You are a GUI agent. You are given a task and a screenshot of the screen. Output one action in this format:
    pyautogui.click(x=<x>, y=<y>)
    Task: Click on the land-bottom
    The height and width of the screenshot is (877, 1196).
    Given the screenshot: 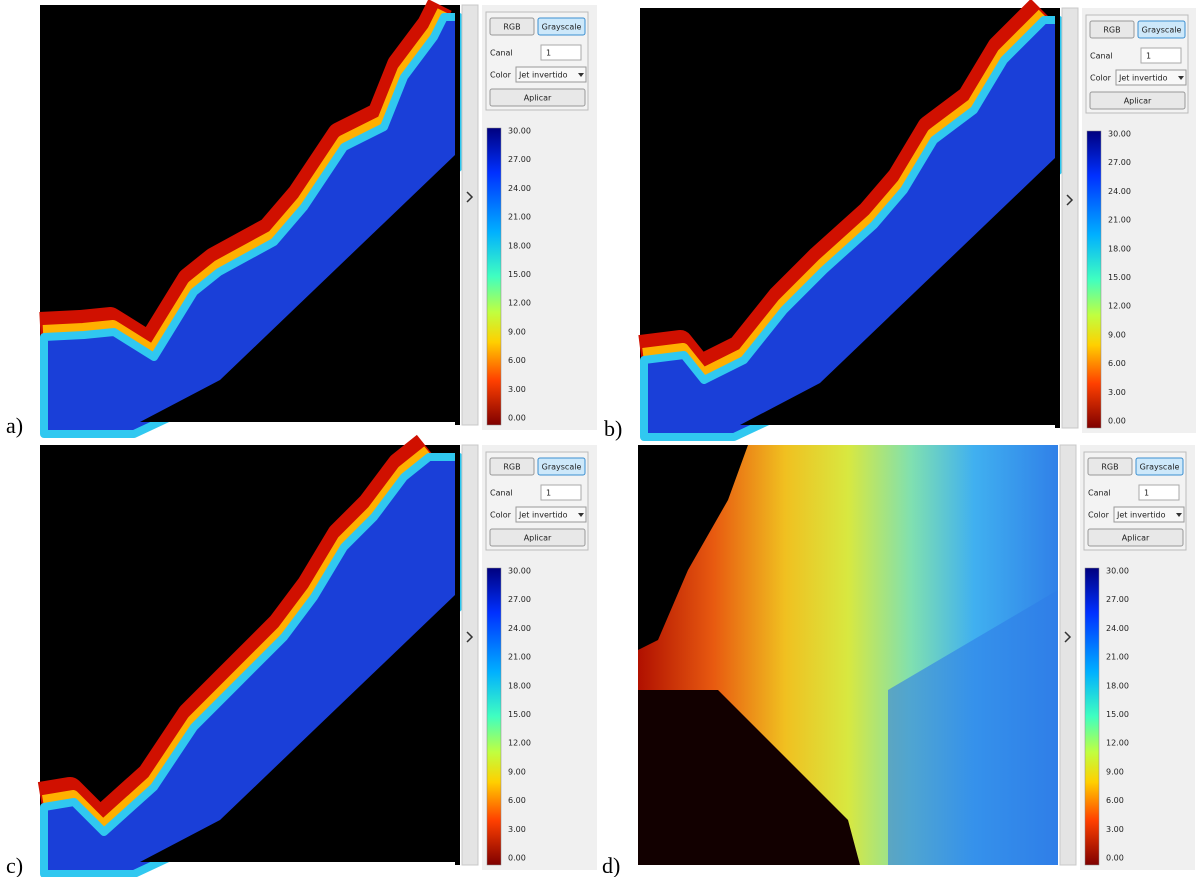 What is the action you would take?
    pyautogui.click(x=749, y=777)
    